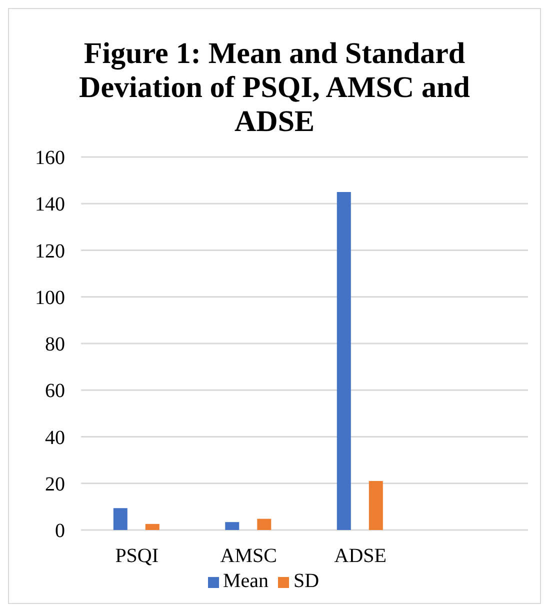 The width and height of the screenshot is (549, 612). What do you see at coordinates (248, 556) in the screenshot?
I see `x-tick-label: AMSC` at bounding box center [248, 556].